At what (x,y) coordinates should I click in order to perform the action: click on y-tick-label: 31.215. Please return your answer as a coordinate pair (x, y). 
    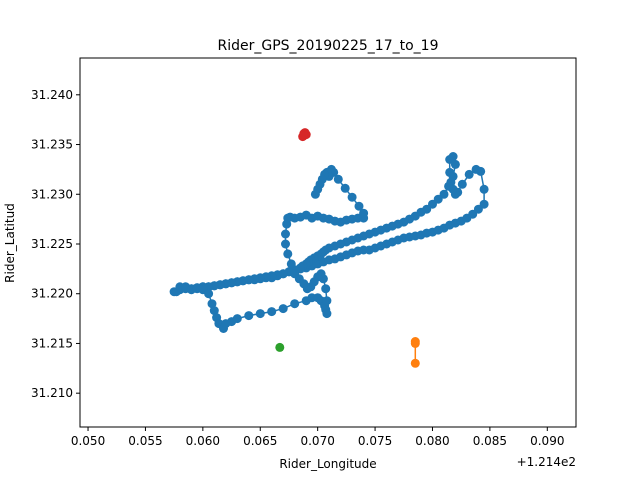
    Looking at the image, I should click on (52, 343).